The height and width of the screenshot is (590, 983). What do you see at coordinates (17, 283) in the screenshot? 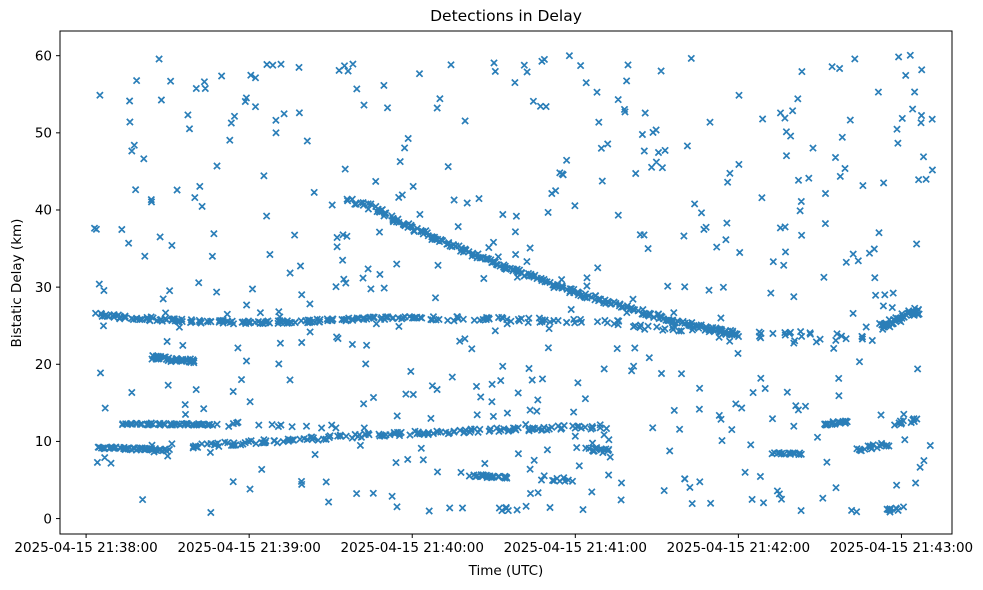
I see `y-axis-label: Bistatic Delay (km)` at bounding box center [17, 283].